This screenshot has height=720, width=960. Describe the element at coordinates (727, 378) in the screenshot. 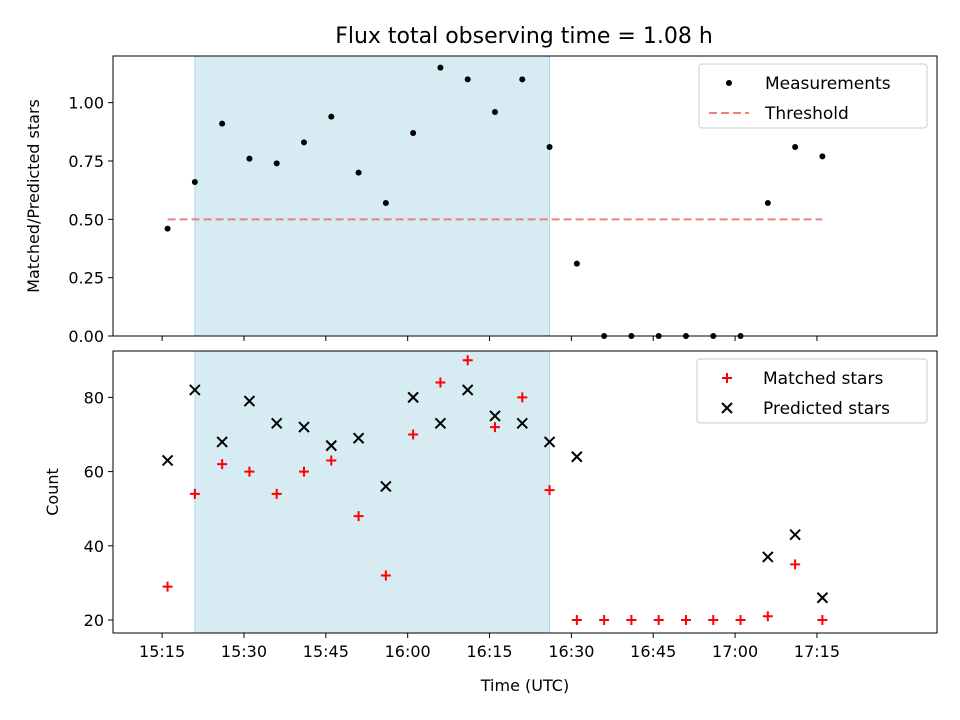

I see `legend-matched-marker` at that location.